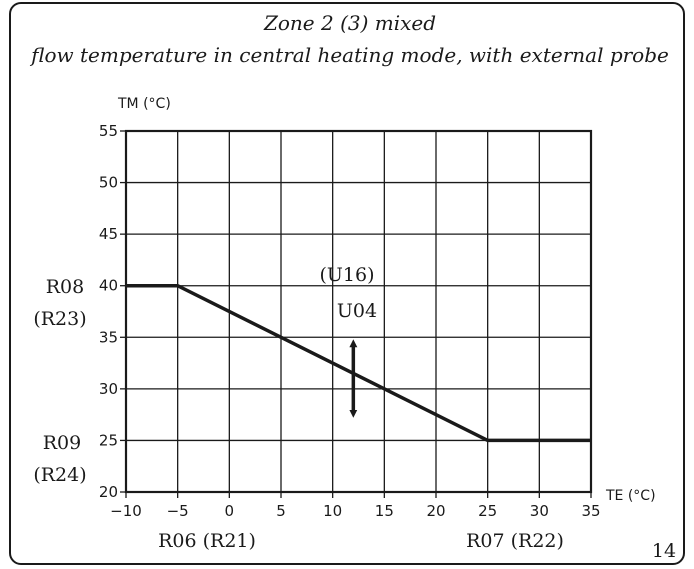  What do you see at coordinates (108, 389) in the screenshot?
I see `y-tick-label: 30` at bounding box center [108, 389].